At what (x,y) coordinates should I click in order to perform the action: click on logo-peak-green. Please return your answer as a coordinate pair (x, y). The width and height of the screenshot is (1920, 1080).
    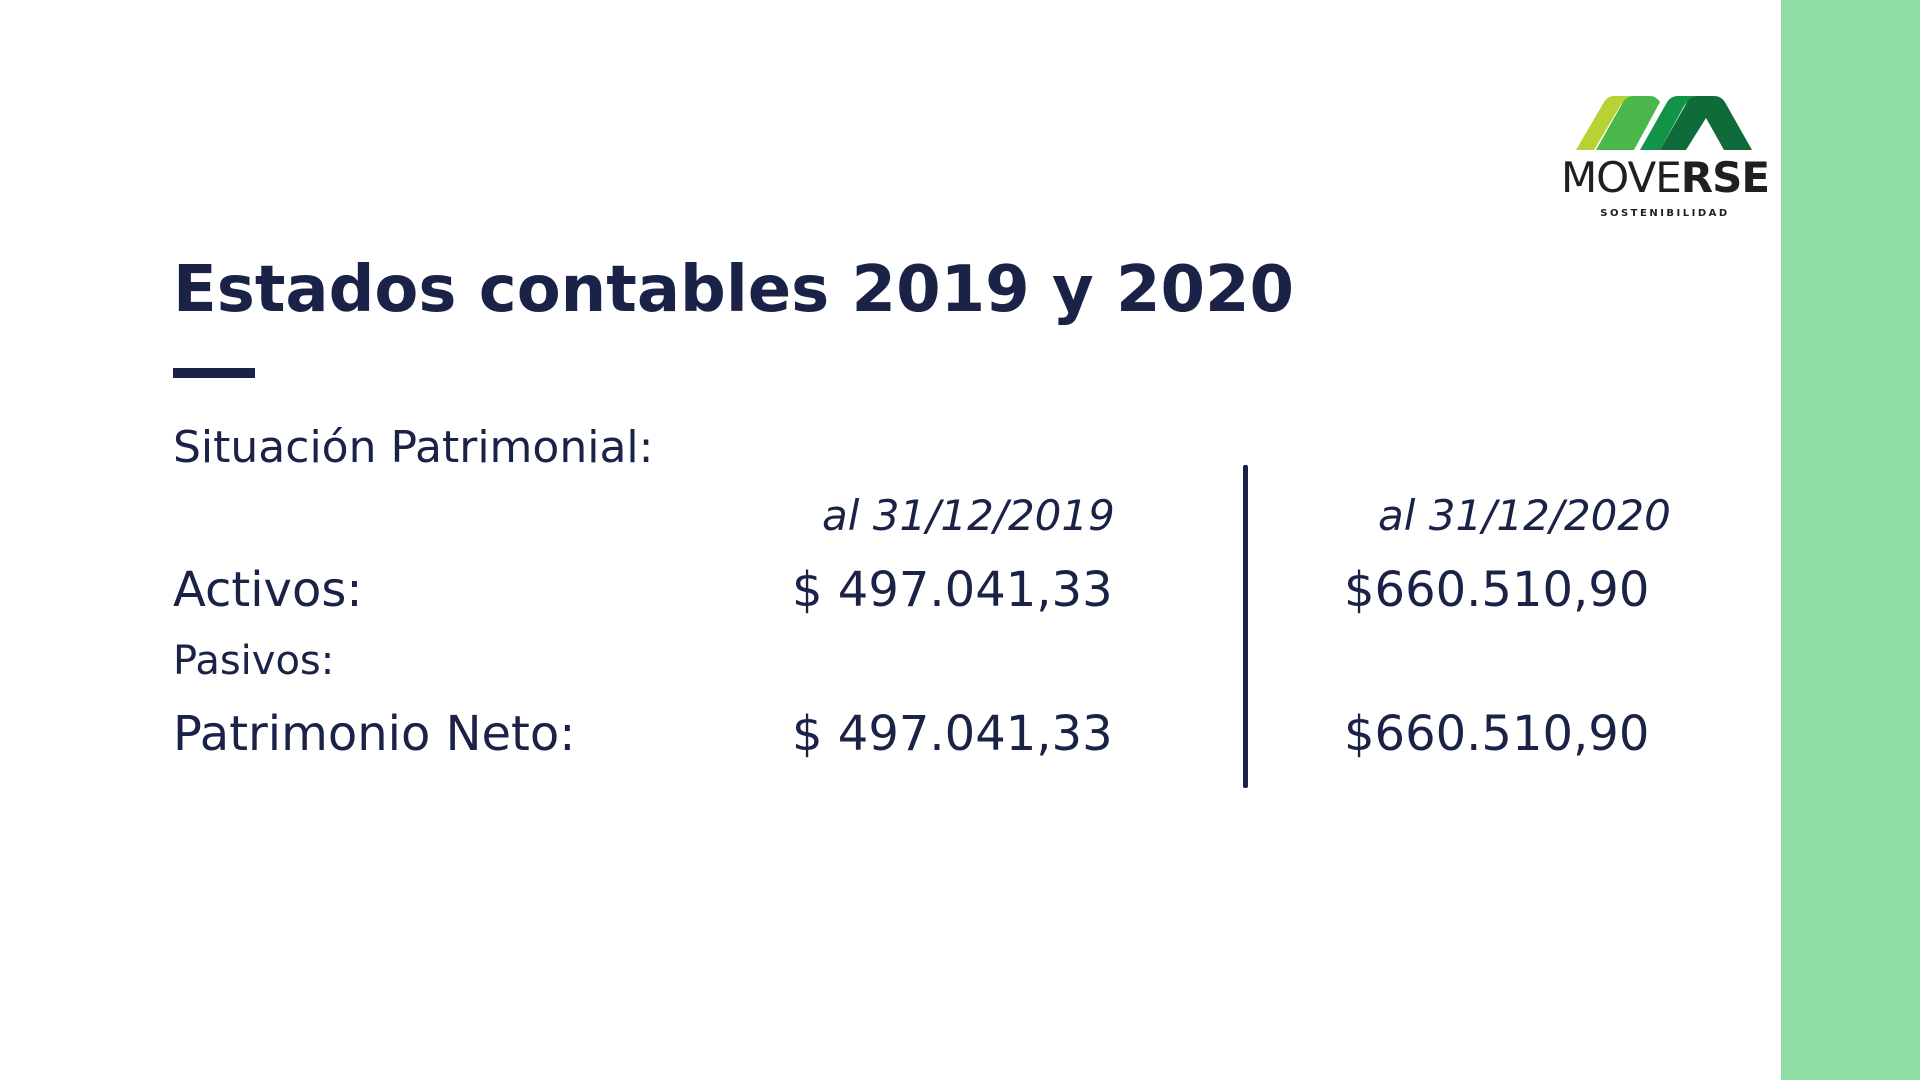
    Looking at the image, I should click on (1628, 123).